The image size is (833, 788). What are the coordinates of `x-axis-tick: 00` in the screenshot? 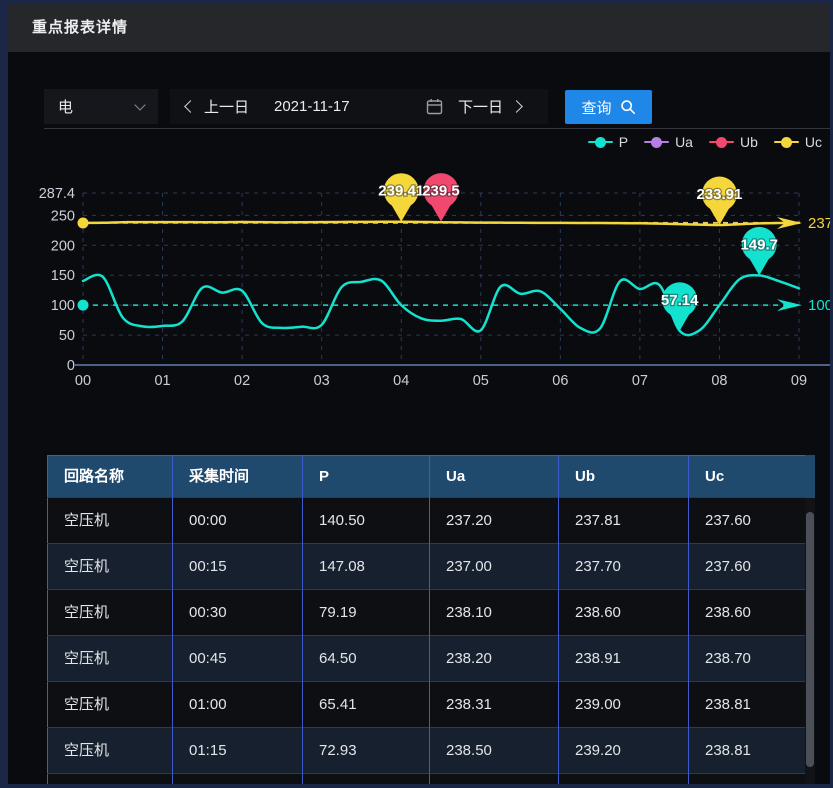 It's located at (83, 381).